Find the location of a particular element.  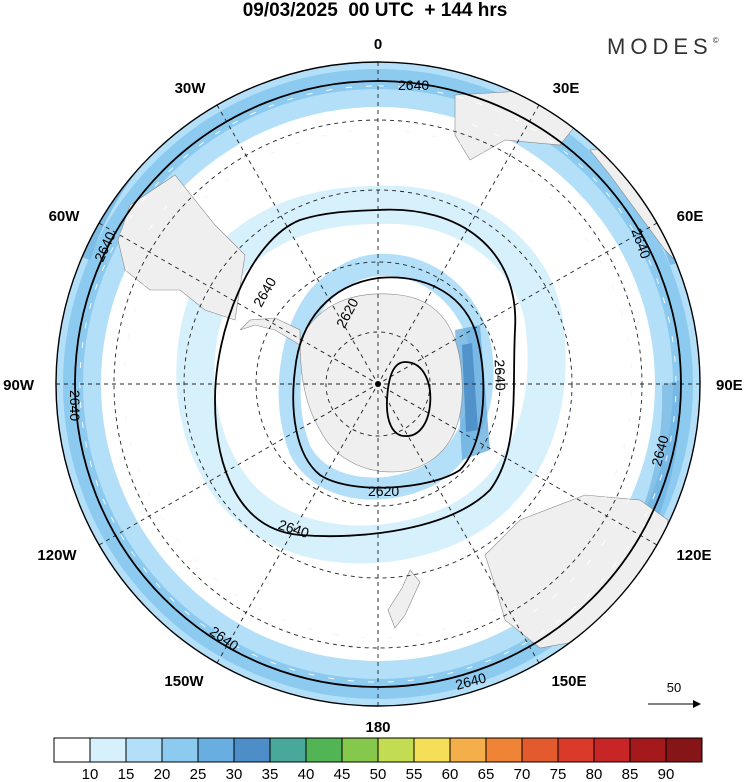

lon-label-150w: 150W is located at coordinates (184, 681).